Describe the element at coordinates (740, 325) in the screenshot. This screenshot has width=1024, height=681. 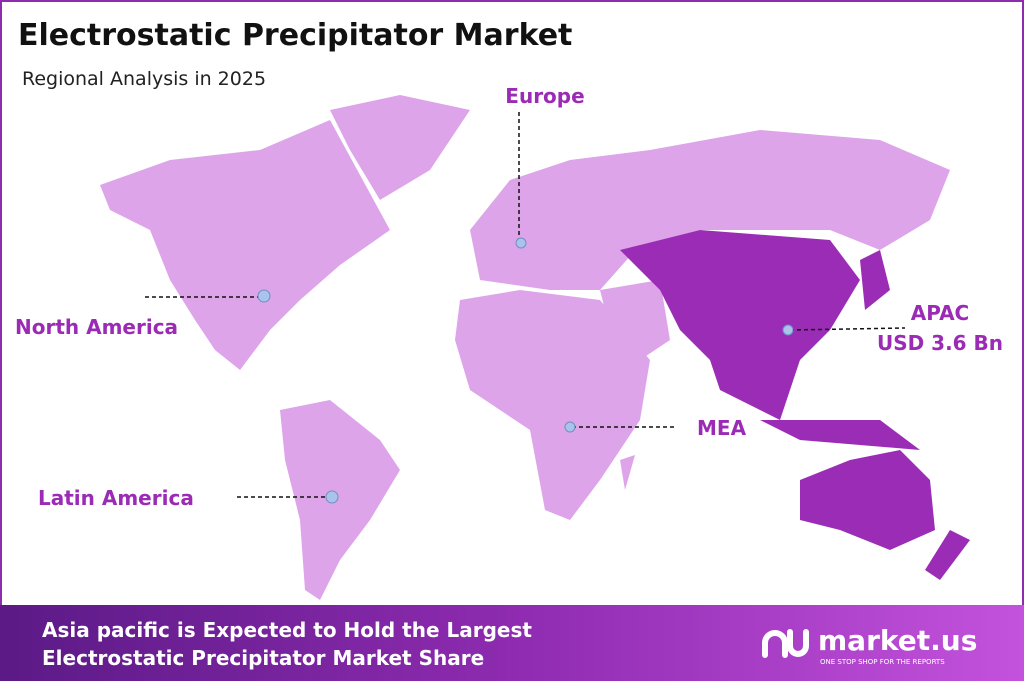
I see `asia-land` at that location.